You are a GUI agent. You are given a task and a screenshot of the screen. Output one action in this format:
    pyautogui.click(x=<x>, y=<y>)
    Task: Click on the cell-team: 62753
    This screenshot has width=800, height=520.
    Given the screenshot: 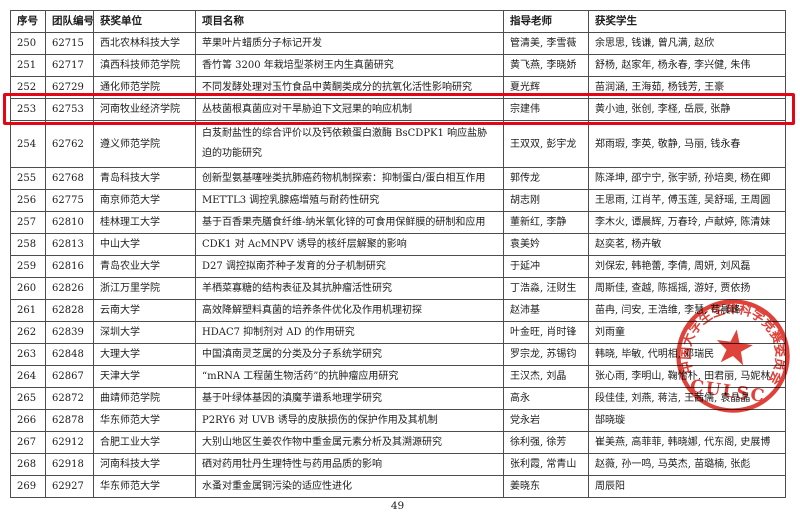 What is the action you would take?
    pyautogui.click(x=69, y=109)
    